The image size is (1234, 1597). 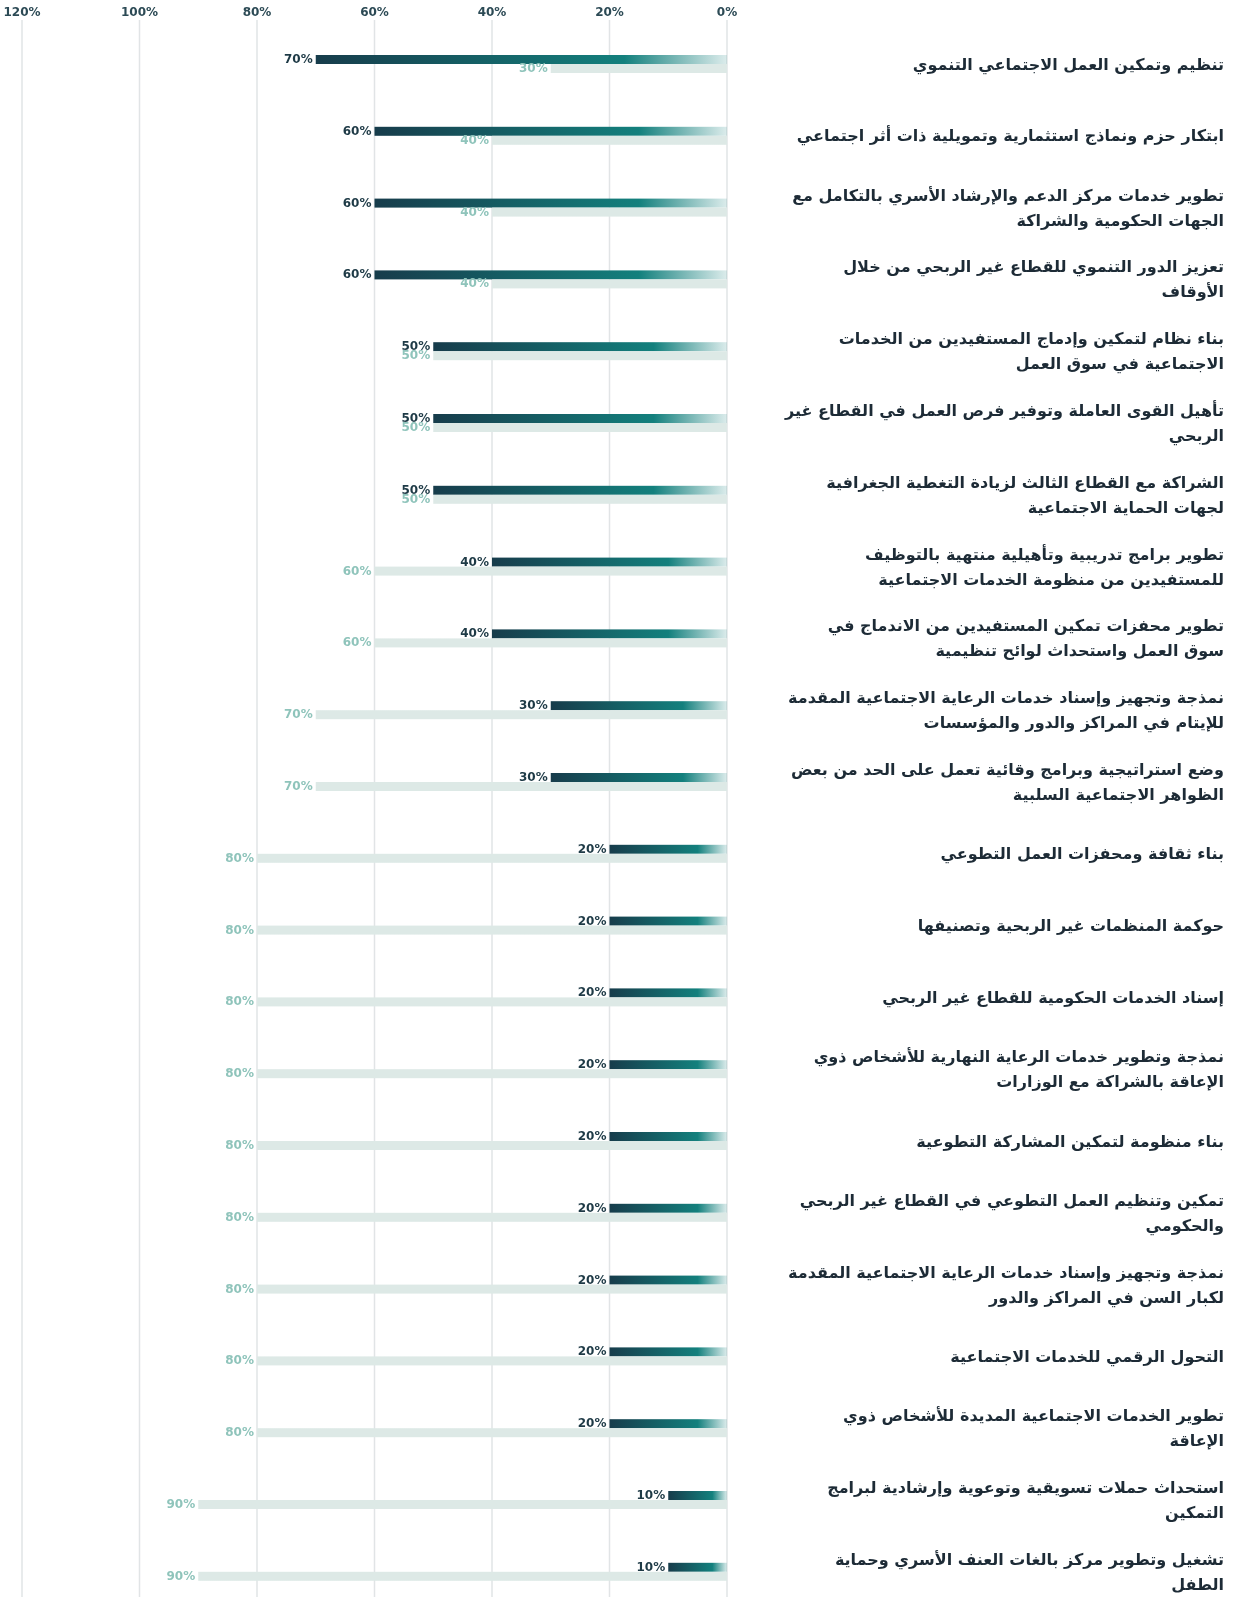 I want to click on y-tick-label: تشغيل وتطوير مركز بالغات العنف الأسري وحماية الطفل, so click(x=1028, y=1572).